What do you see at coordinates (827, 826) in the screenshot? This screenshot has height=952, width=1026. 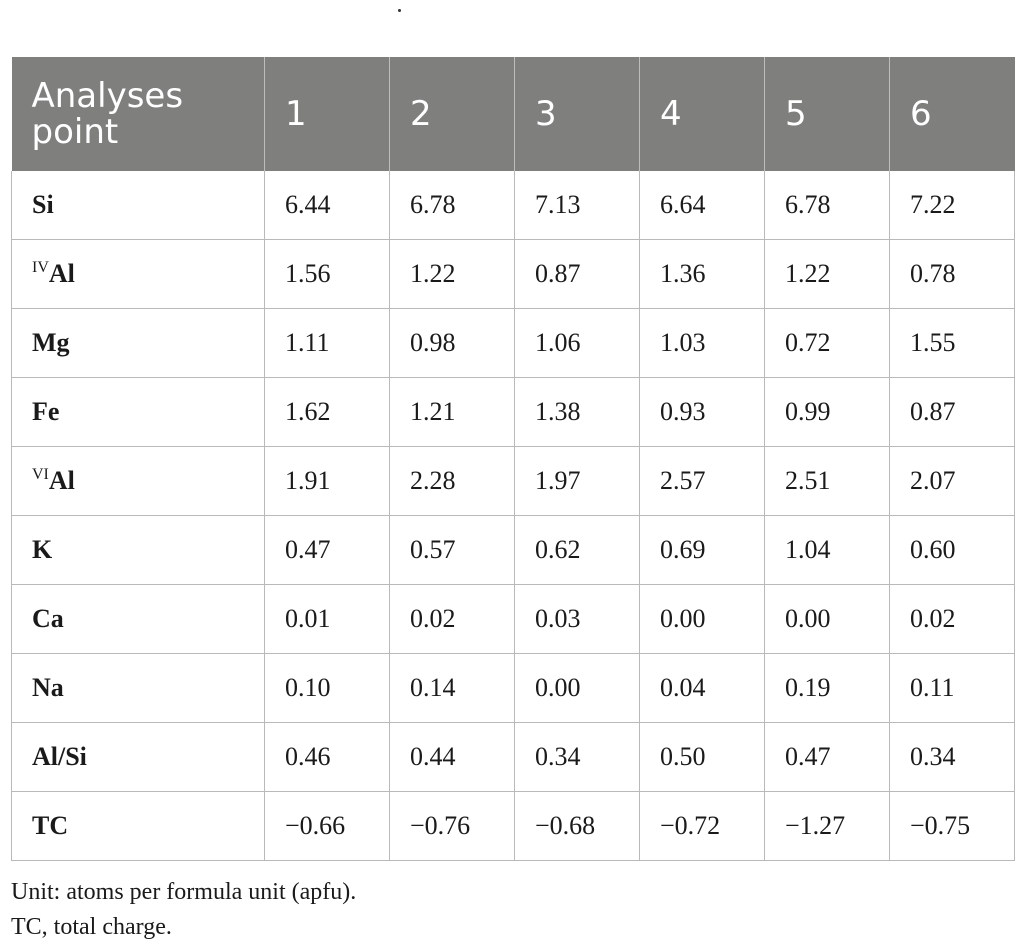 I see `table-cell: −1.27` at bounding box center [827, 826].